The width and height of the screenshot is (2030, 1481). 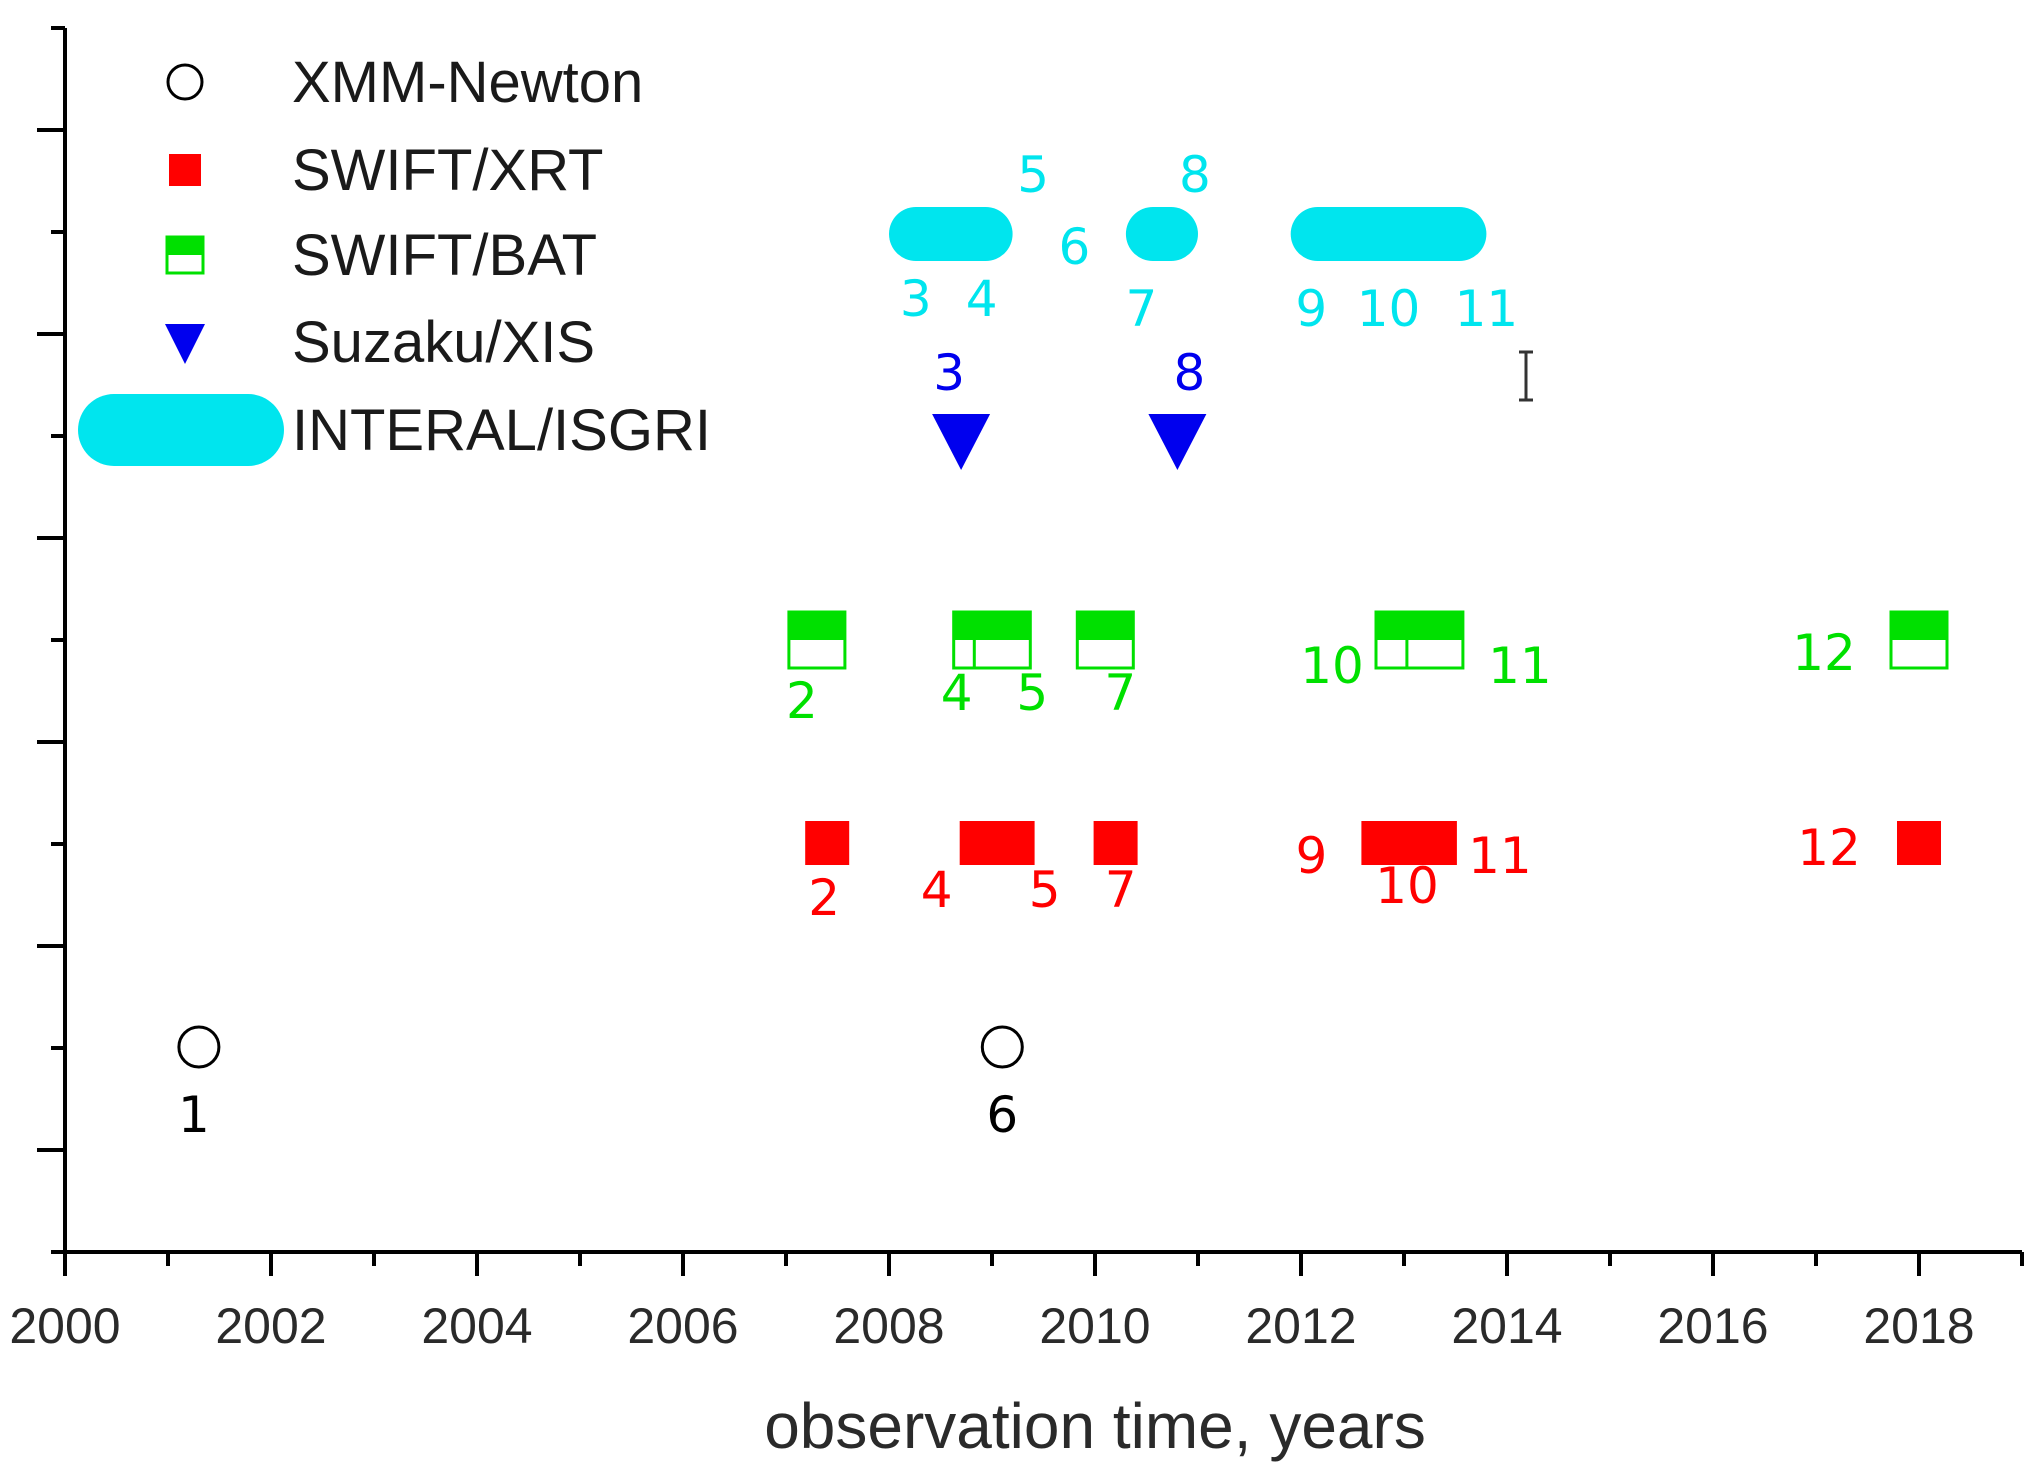 I want to click on x-tick-label: 2010, so click(x=1094, y=1326).